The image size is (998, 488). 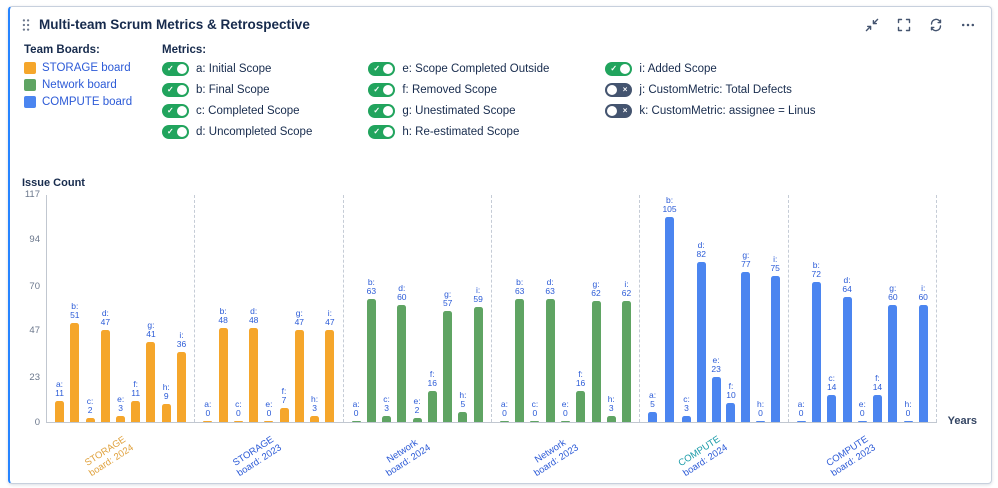 What do you see at coordinates (170, 110) in the screenshot?
I see `check-icon: ✓` at bounding box center [170, 110].